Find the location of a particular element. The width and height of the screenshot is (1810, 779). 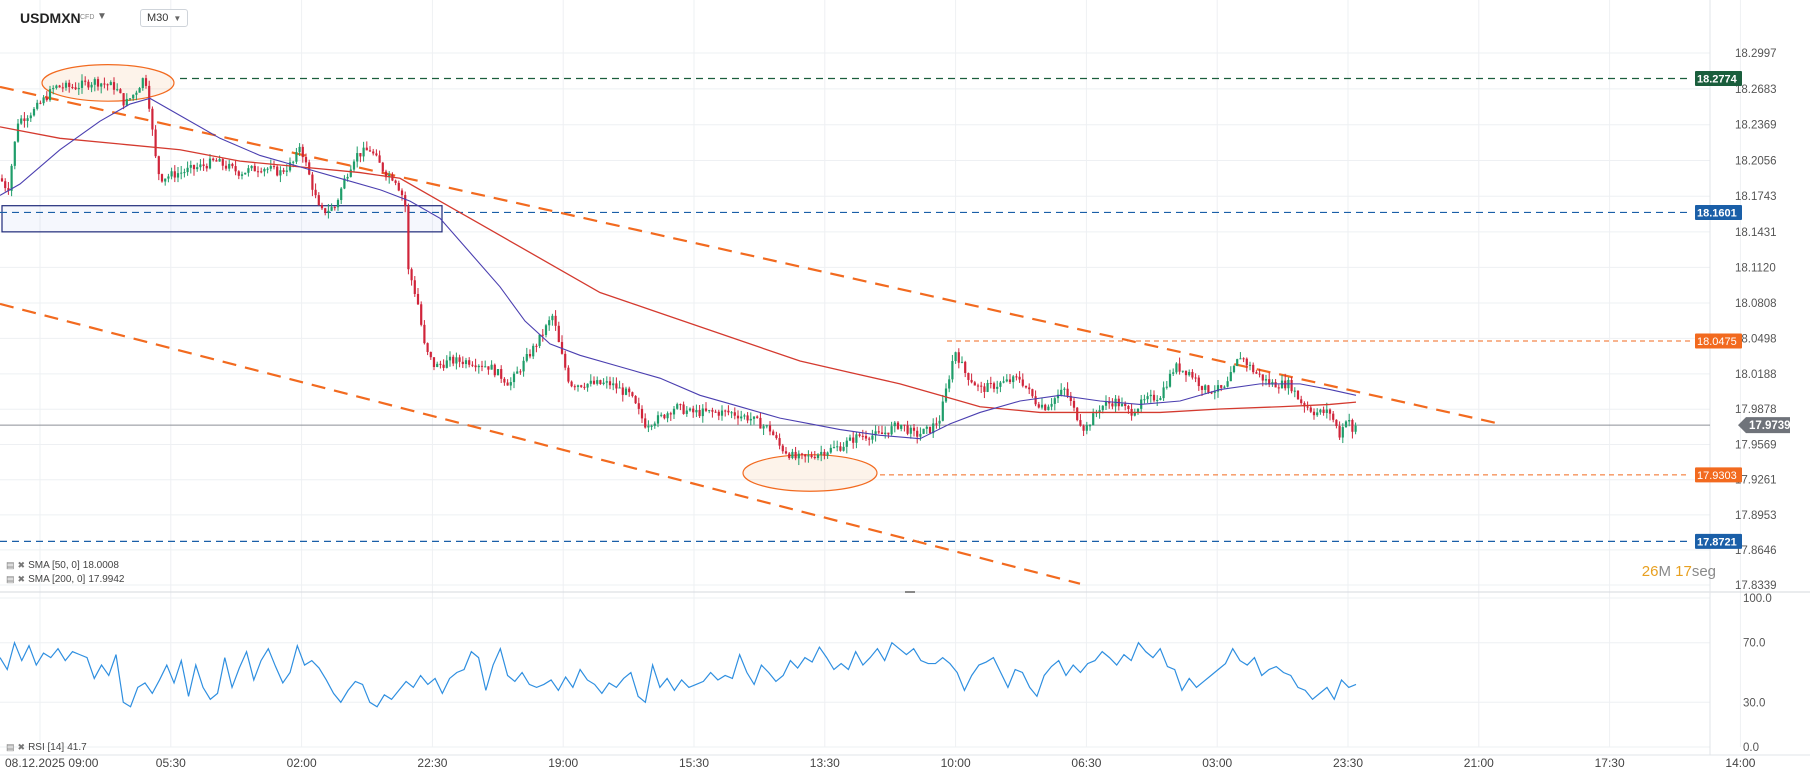

rsi-value: 41.7 is located at coordinates (77, 747).